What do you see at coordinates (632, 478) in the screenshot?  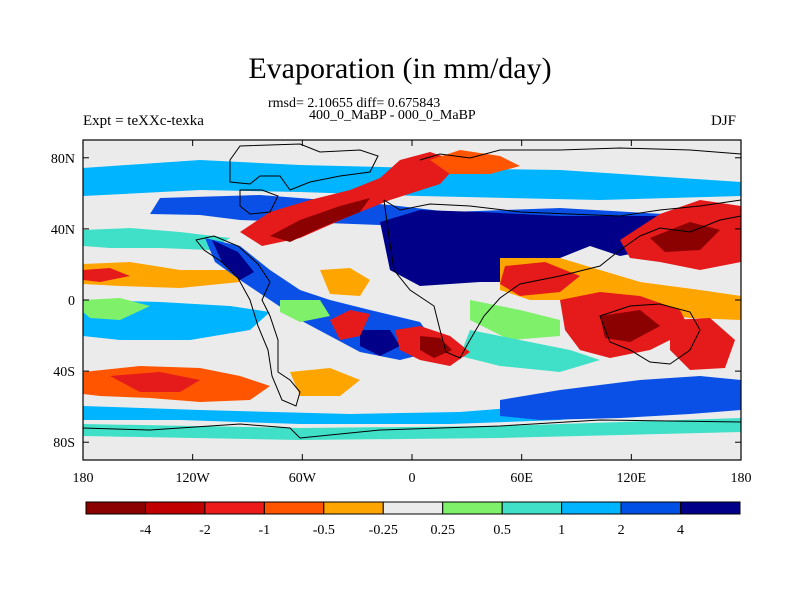 I see `lon-tick-label: 120E` at bounding box center [632, 478].